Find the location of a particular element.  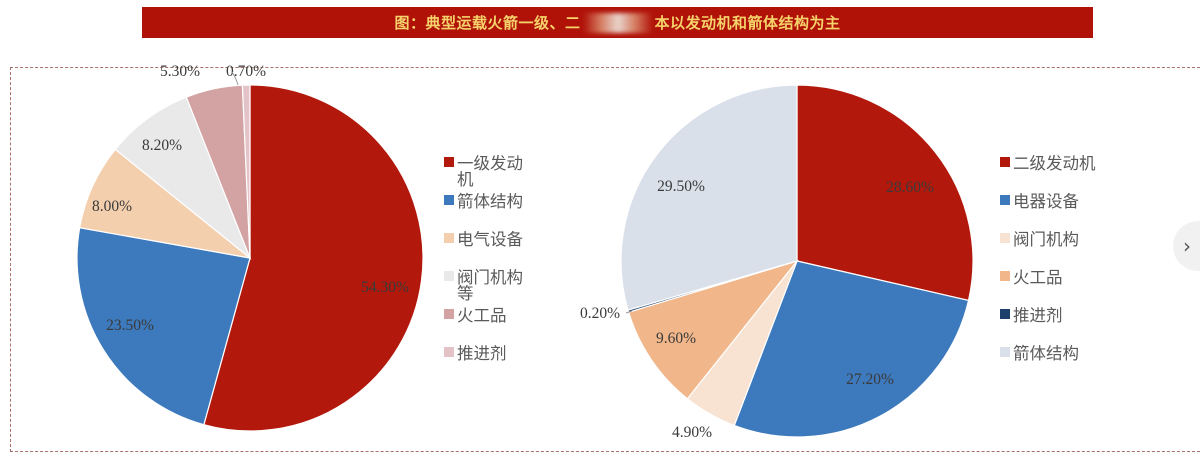

slice-value-label: 29.50% is located at coordinates (681, 186).